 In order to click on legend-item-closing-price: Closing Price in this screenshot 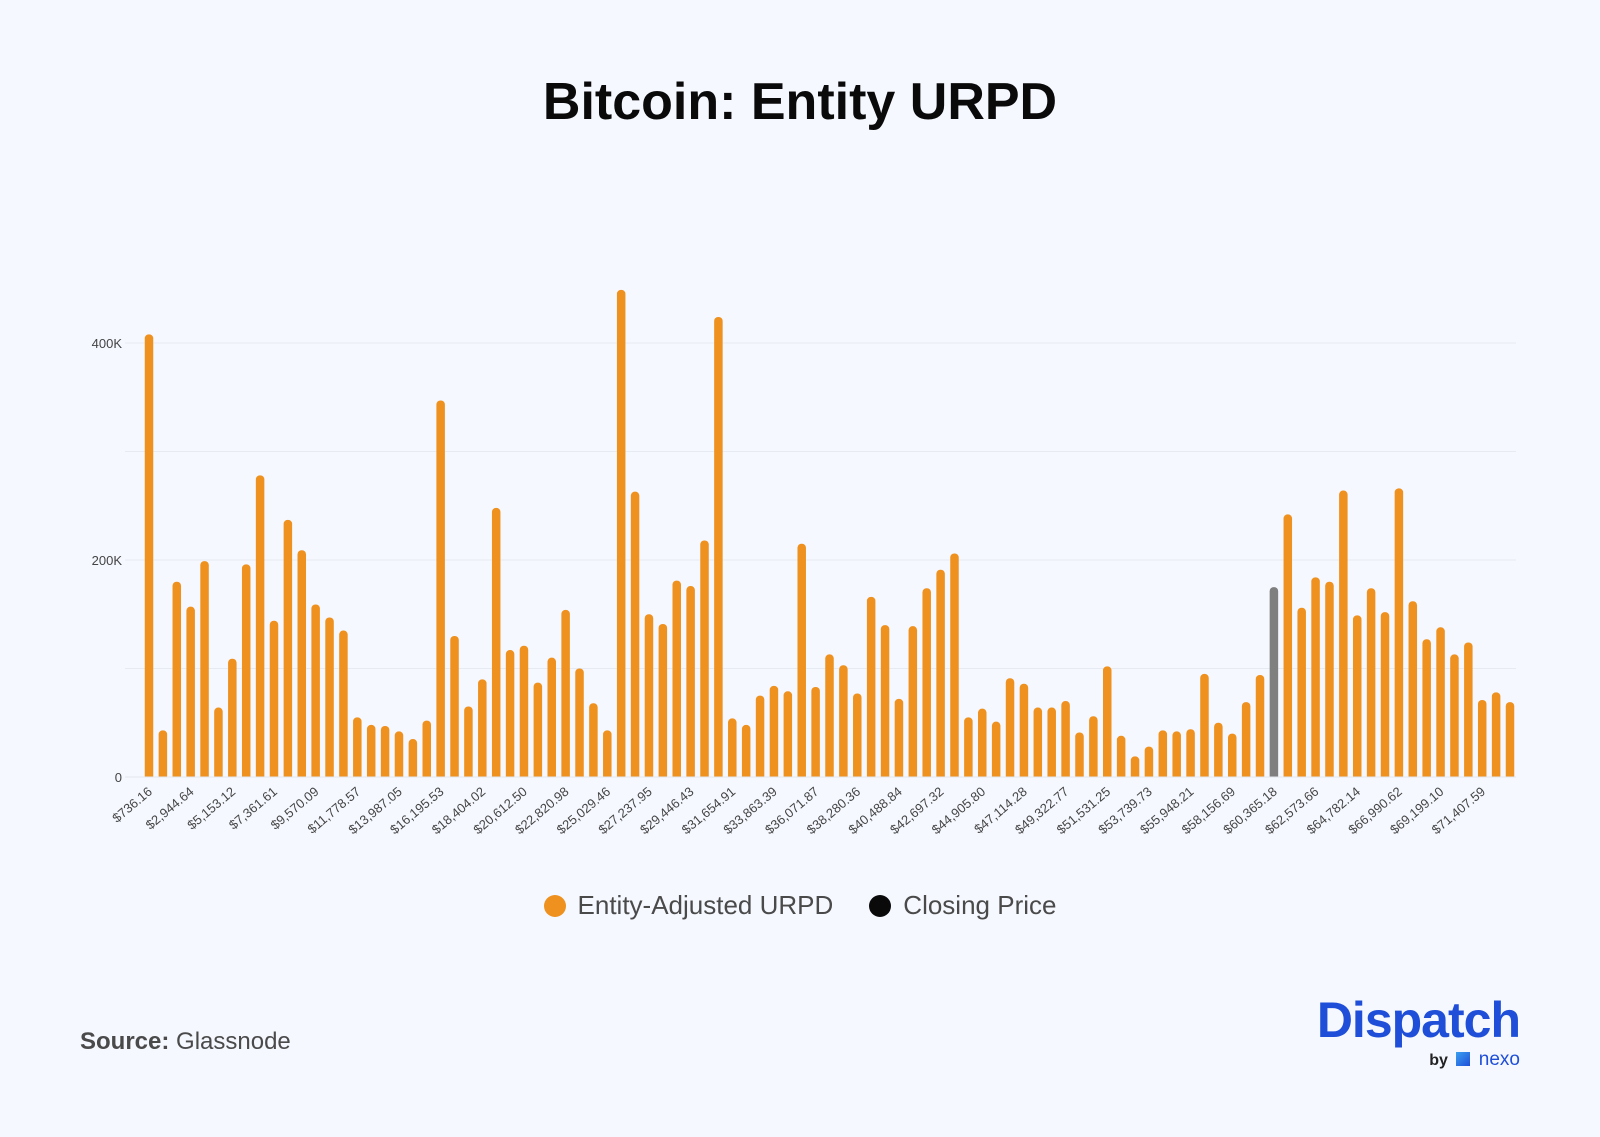, I will do `click(962, 905)`.